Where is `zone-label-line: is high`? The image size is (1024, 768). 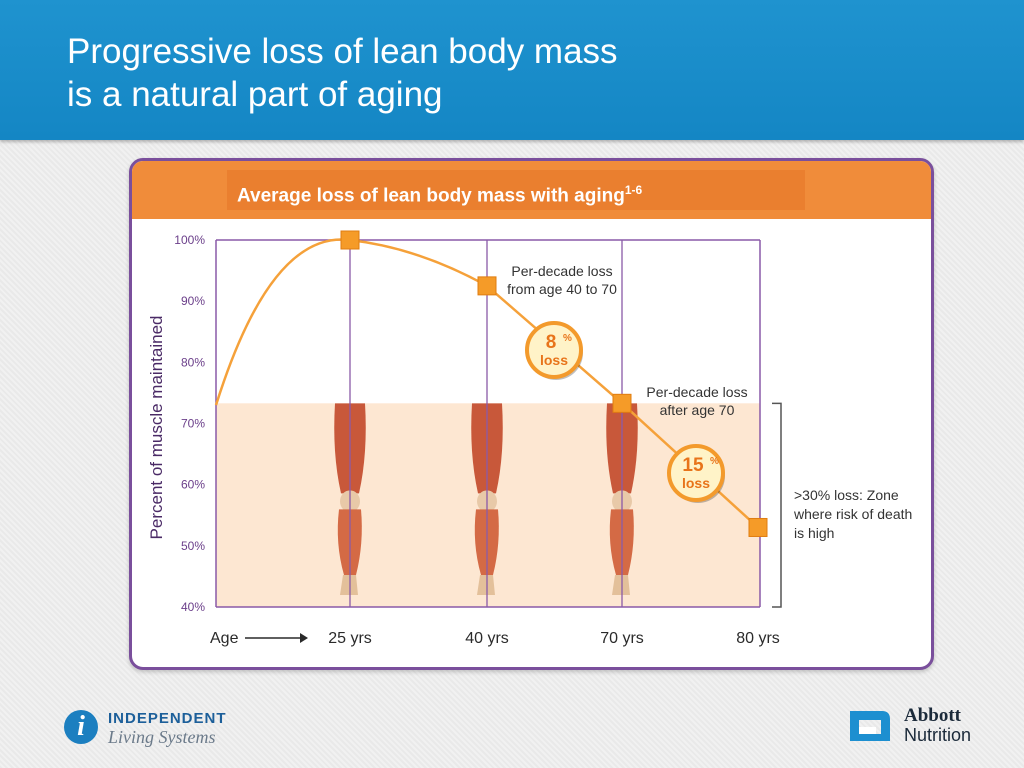
zone-label-line: is high is located at coordinates (814, 533).